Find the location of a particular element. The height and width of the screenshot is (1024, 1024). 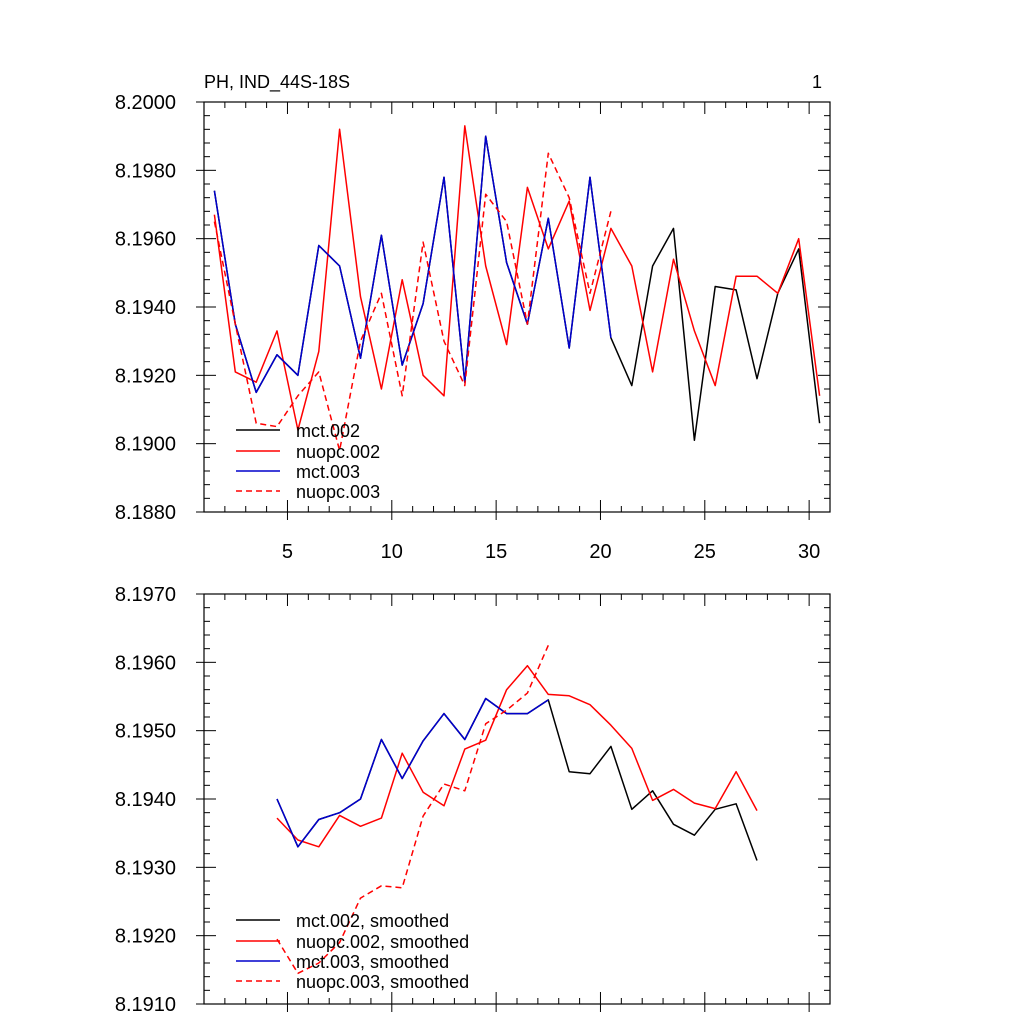

y-tick-label: 8.1980 is located at coordinates (145, 171).